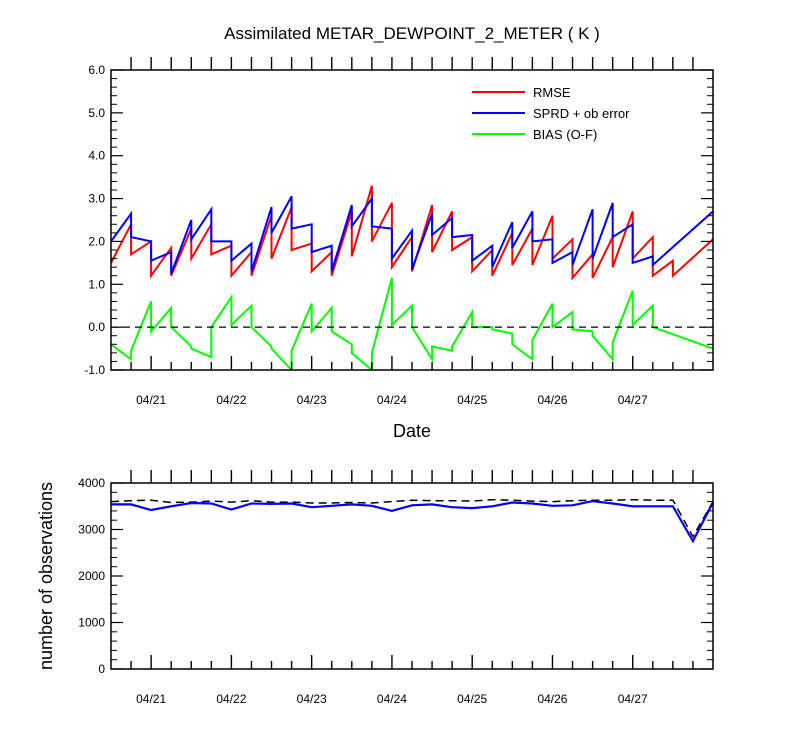 The height and width of the screenshot is (750, 800). Describe the element at coordinates (91, 530) in the screenshot. I see `y-tick-label: 3000` at that location.